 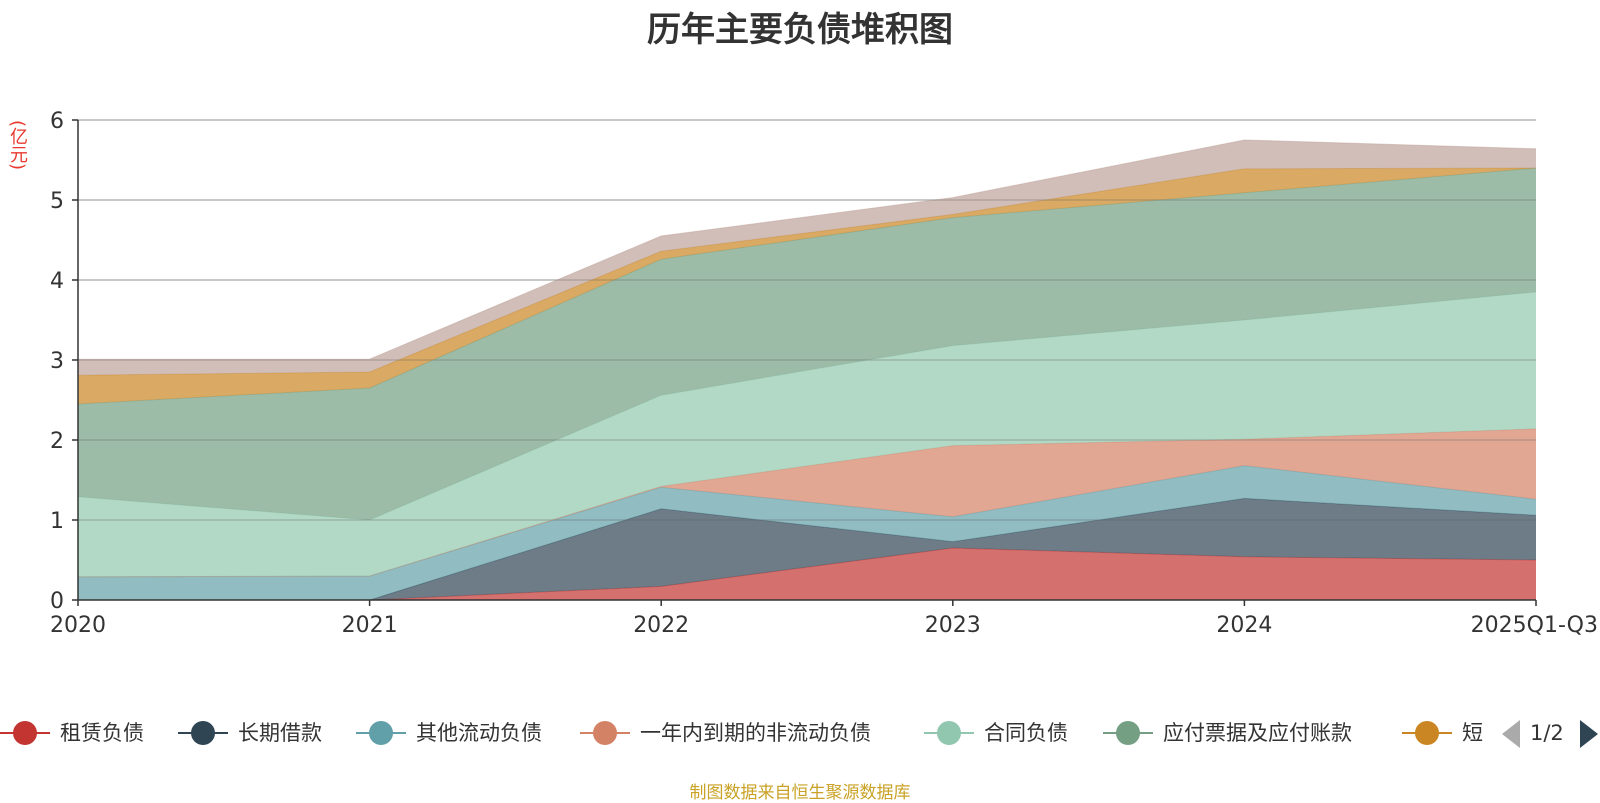 What do you see at coordinates (17, 145) in the screenshot?
I see `y-axis-unit: (亿元)` at bounding box center [17, 145].